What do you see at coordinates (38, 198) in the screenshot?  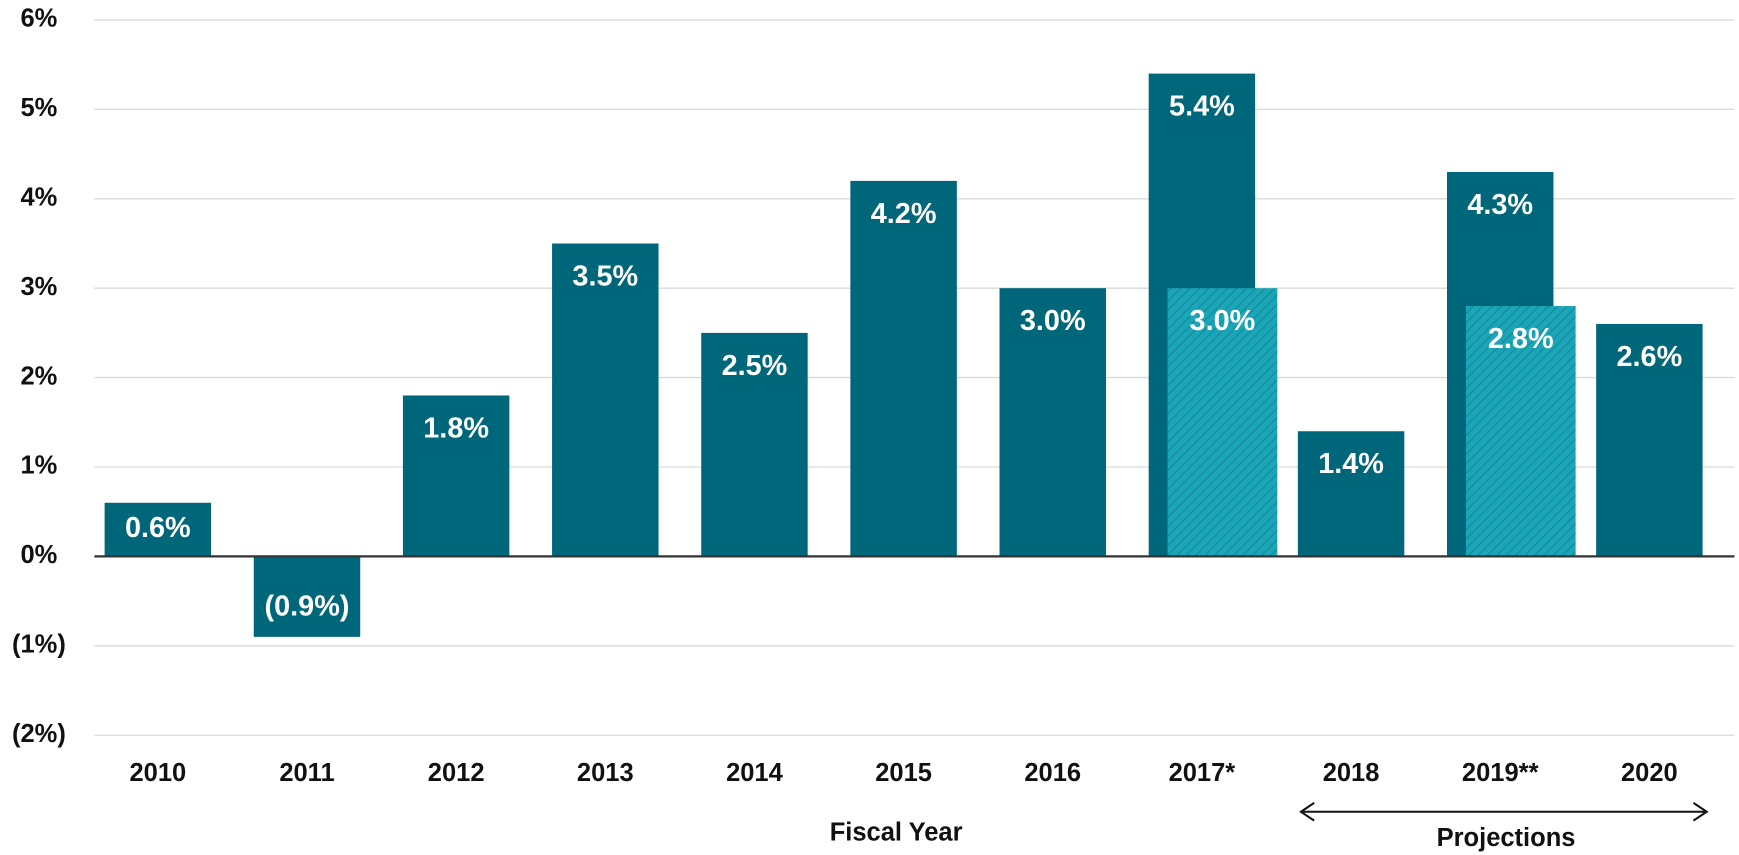 I see `y-tick-label: 4%` at bounding box center [38, 198].